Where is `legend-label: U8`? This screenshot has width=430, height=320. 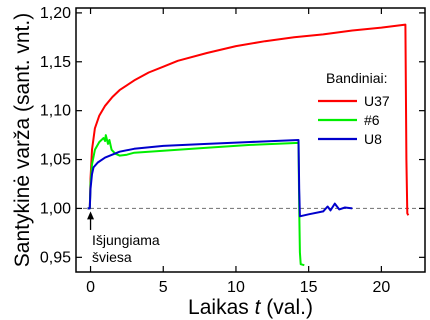 legend-label: U8 is located at coordinates (373, 139).